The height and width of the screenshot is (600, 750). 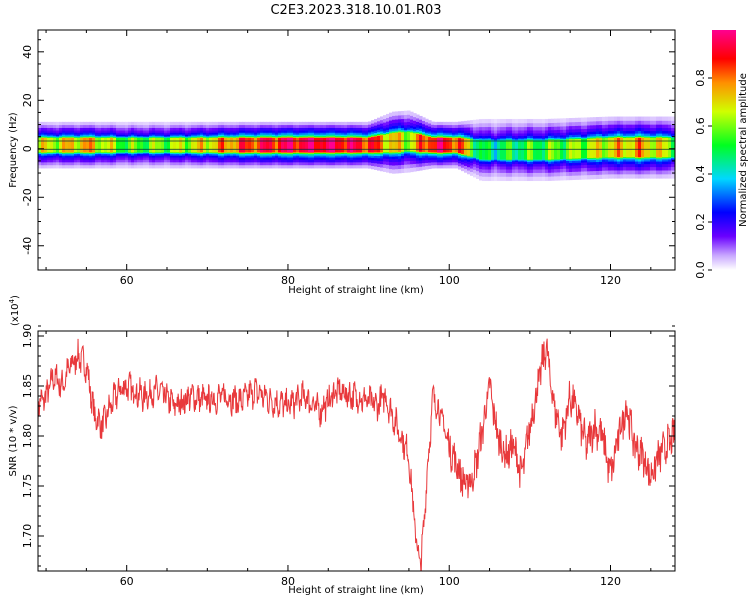 I want to click on bot-xtick-label-120: 120, so click(x=610, y=581).